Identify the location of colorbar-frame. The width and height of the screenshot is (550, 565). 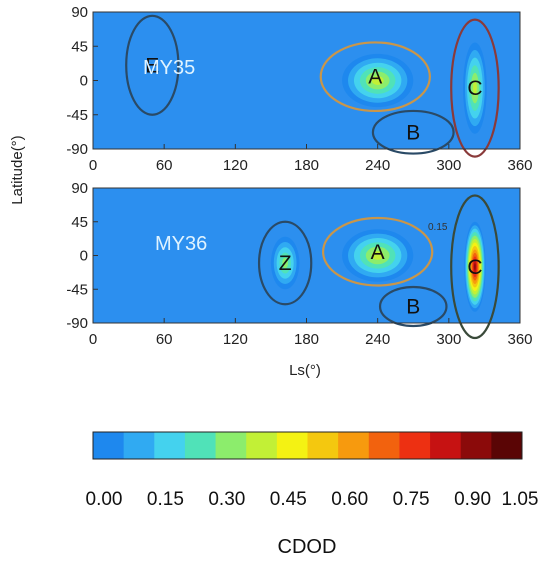
(307, 445).